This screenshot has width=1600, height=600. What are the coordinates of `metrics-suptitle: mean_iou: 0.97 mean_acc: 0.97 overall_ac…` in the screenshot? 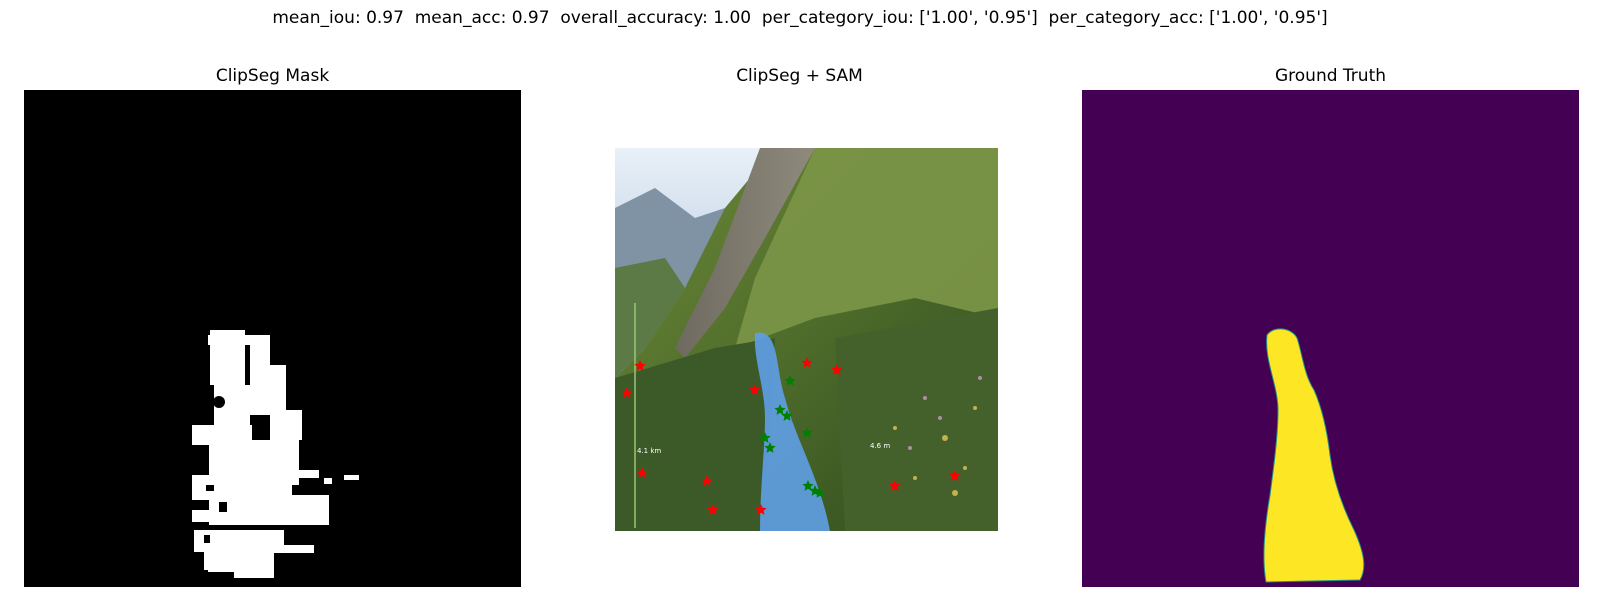 It's located at (800, 18).